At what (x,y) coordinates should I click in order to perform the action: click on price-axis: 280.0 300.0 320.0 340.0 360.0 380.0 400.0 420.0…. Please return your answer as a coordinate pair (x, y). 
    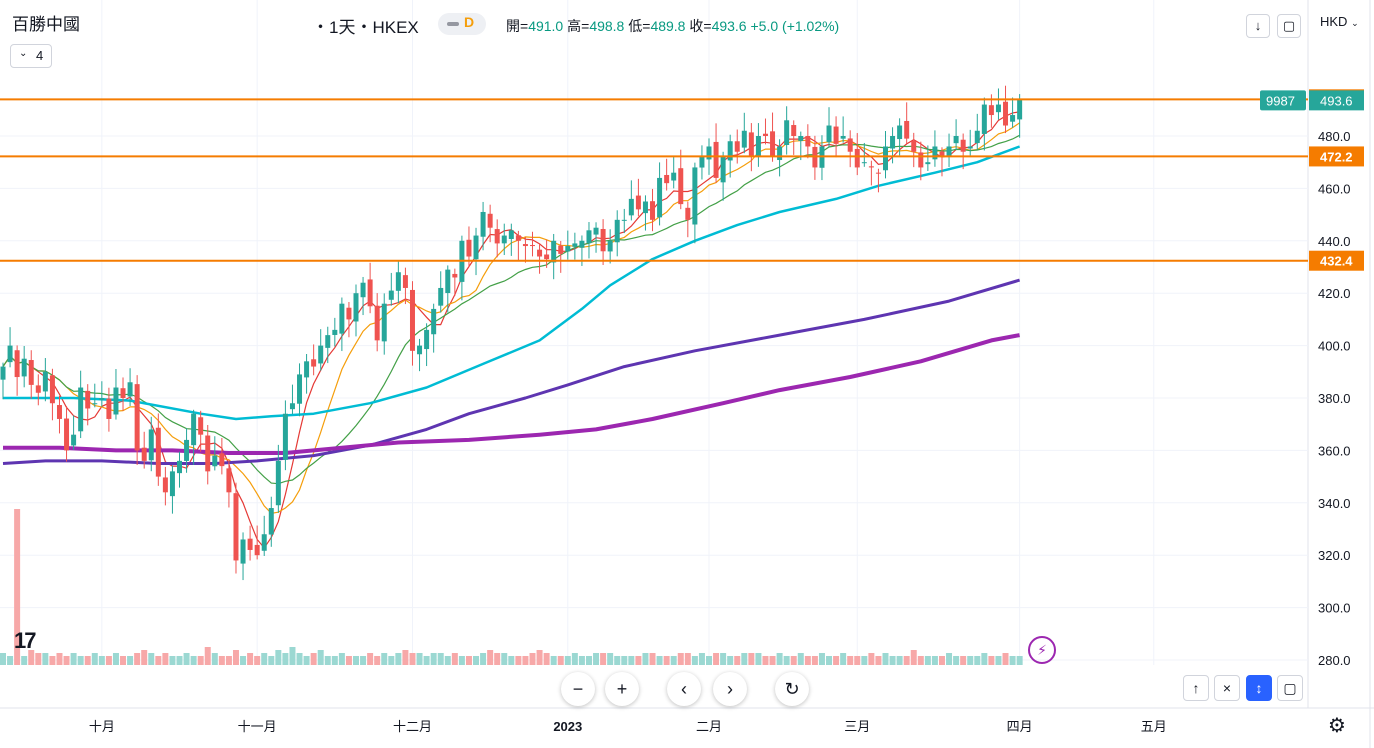
    Looking at the image, I should click on (1312, 378).